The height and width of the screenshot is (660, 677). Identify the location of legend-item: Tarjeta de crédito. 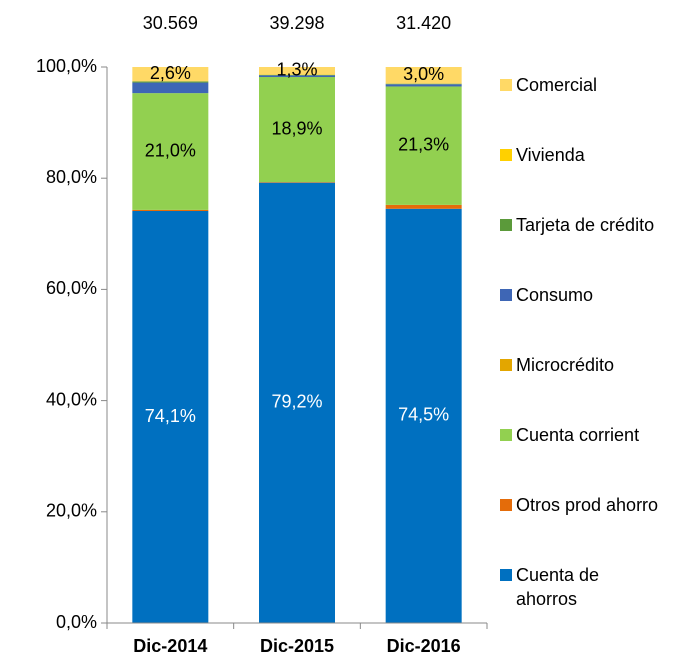
(586, 225).